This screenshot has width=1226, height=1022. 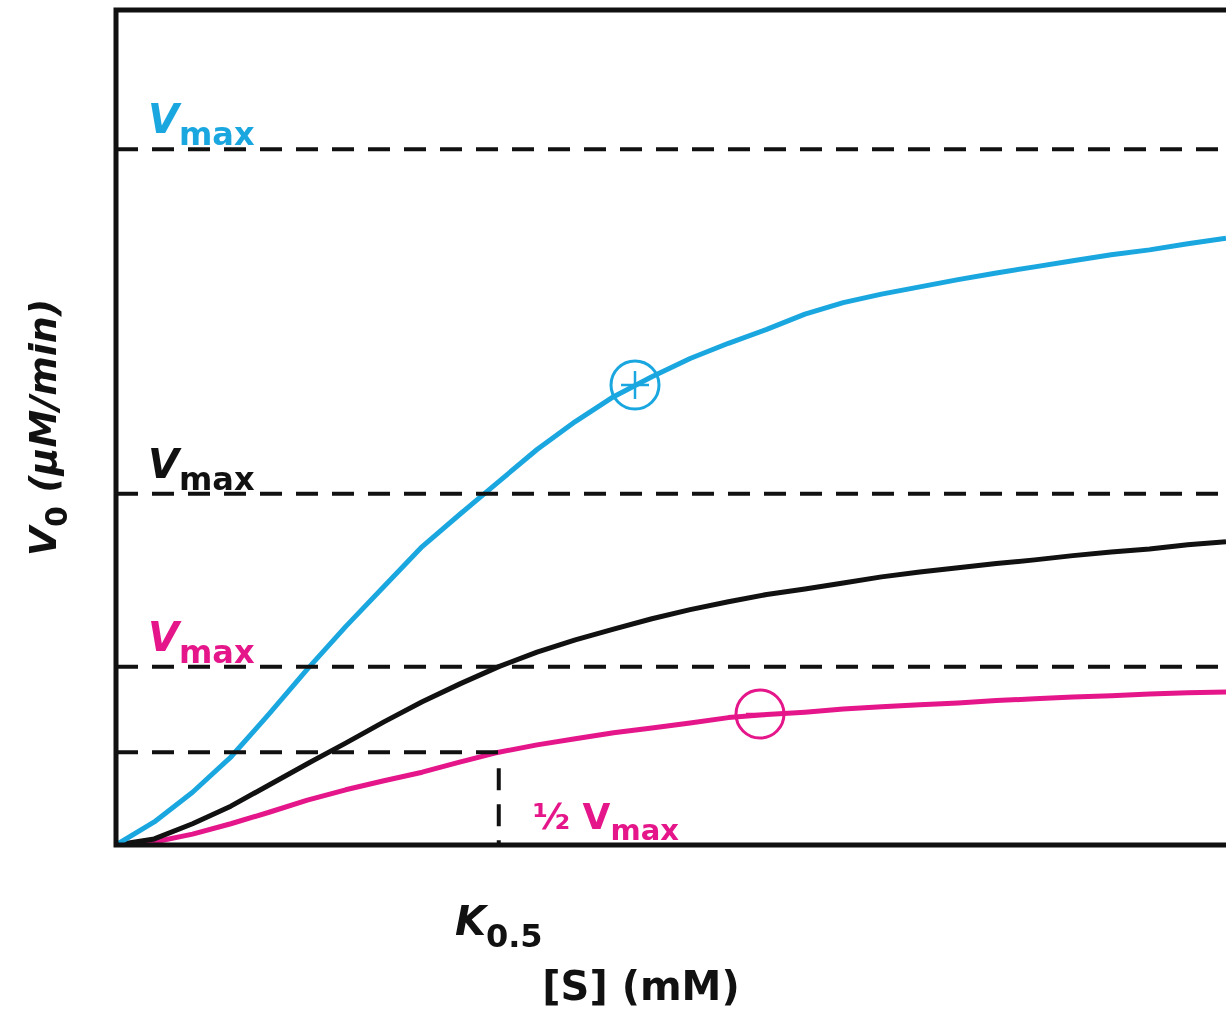 What do you see at coordinates (48, 427) in the screenshot?
I see `y-axis-title: V0 (μM/min)` at bounding box center [48, 427].